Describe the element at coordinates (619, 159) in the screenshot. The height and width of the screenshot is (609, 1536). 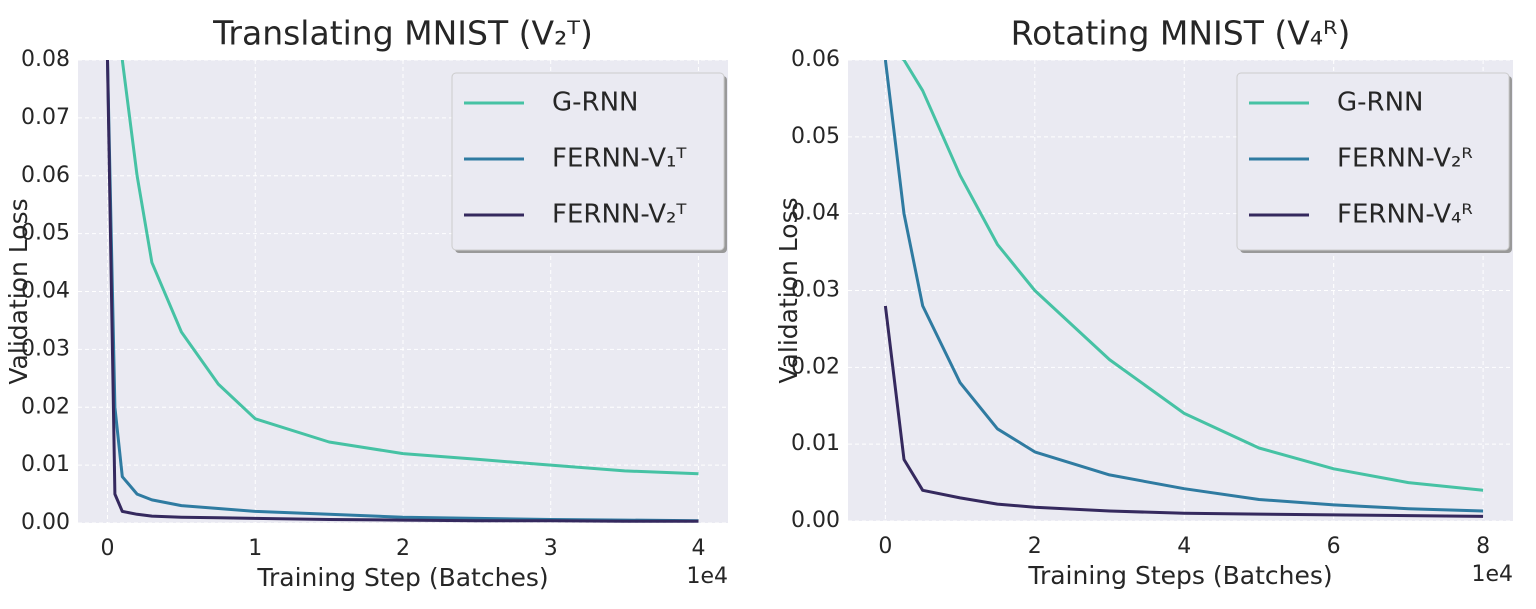
I see `legend-label: FERNN-V₁ᵀ` at that location.